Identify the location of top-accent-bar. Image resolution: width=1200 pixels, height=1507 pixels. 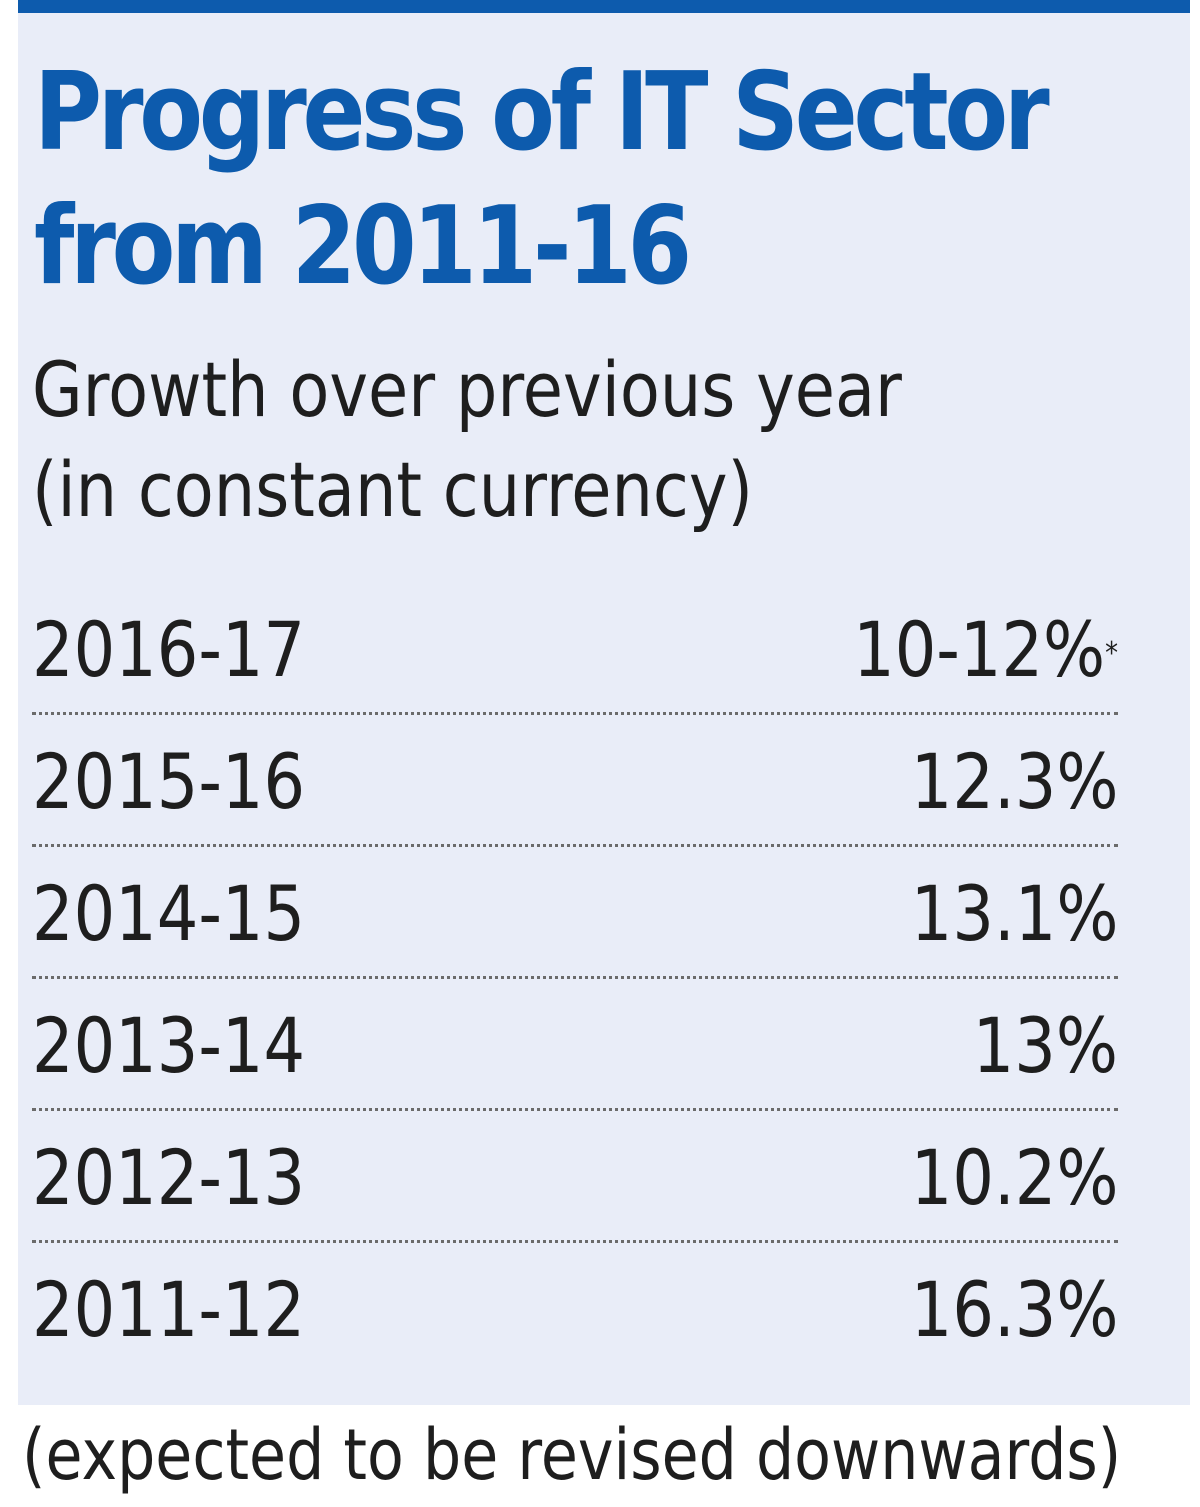
(604, 6).